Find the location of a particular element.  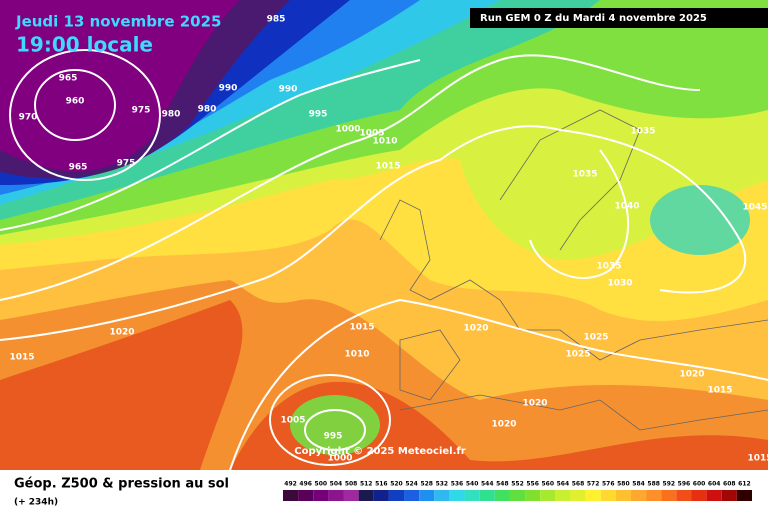

legend-label: 548 is located at coordinates (502, 484).